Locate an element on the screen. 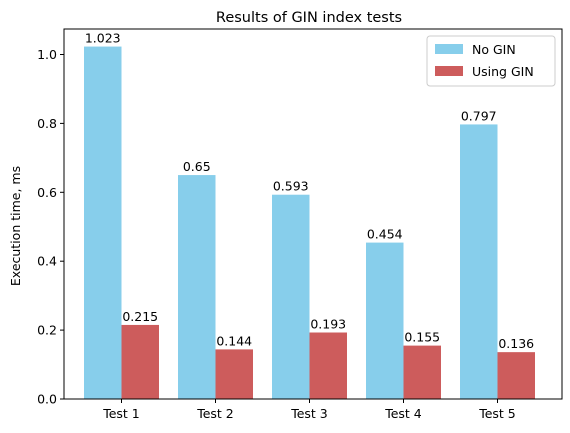 This screenshot has height=433, width=570. y-tick-label: 0.4 is located at coordinates (47, 261).